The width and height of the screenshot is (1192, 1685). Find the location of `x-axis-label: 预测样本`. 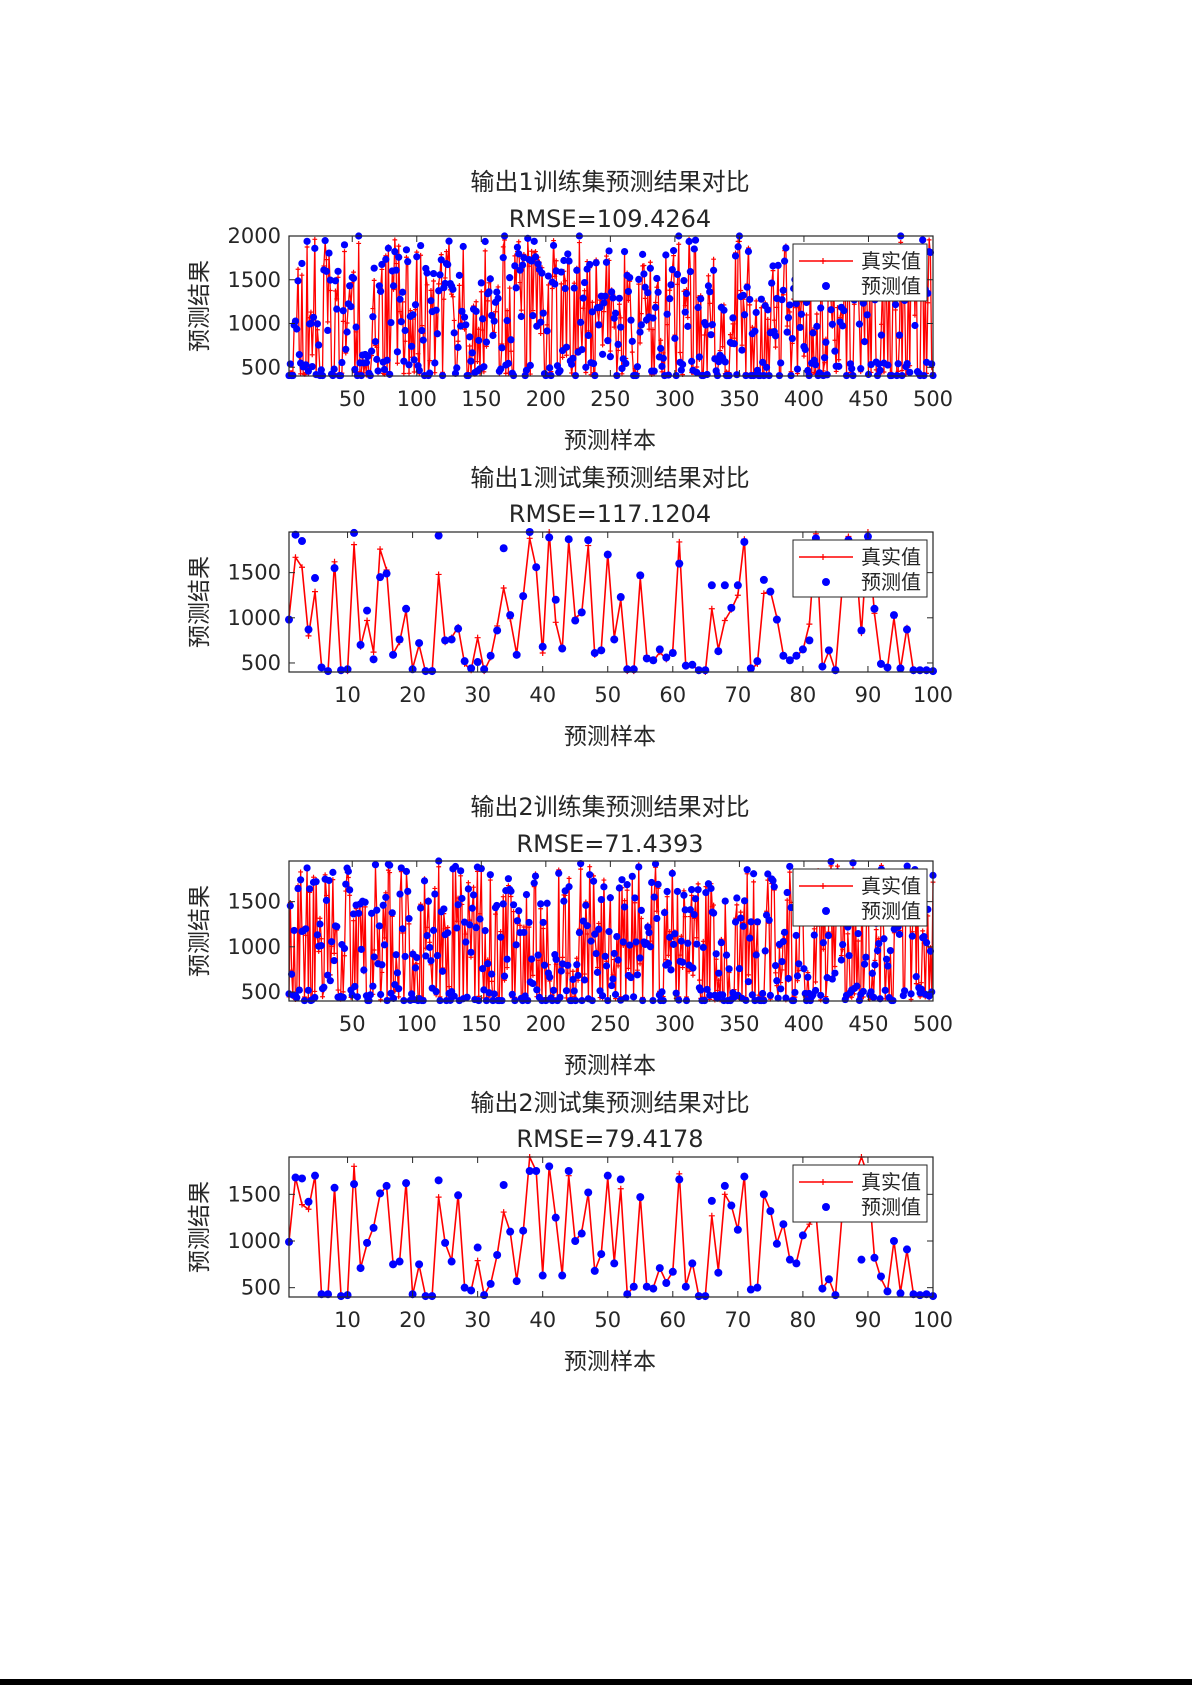

x-axis-label: 预测样本 is located at coordinates (610, 441).